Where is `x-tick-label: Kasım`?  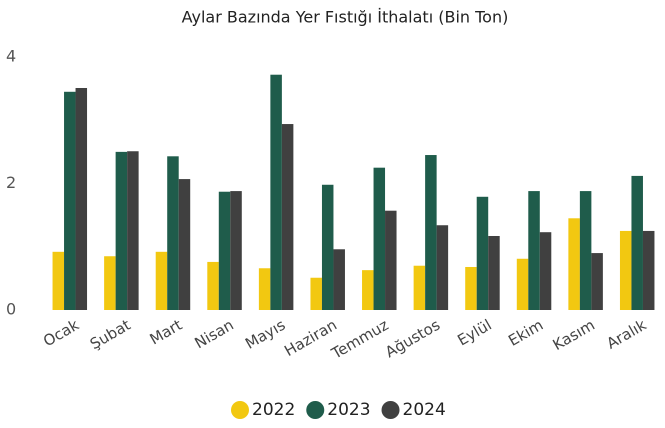
x-tick-label: Kasım is located at coordinates (574, 335).